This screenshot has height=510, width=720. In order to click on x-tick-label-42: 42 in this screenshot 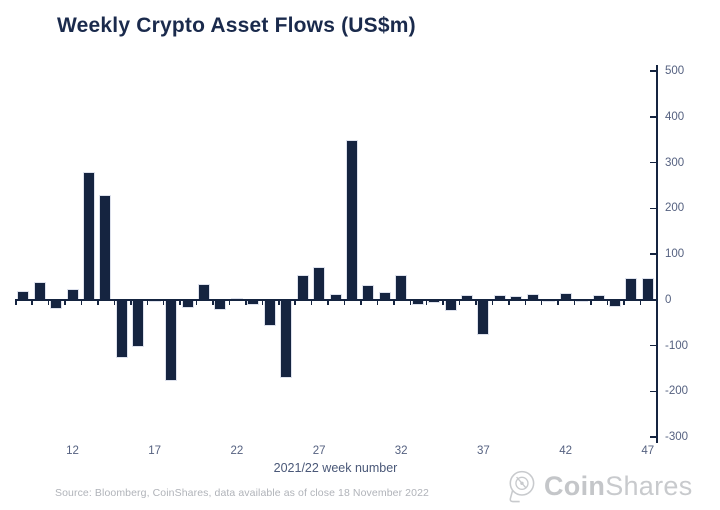, I will do `click(565, 451)`.